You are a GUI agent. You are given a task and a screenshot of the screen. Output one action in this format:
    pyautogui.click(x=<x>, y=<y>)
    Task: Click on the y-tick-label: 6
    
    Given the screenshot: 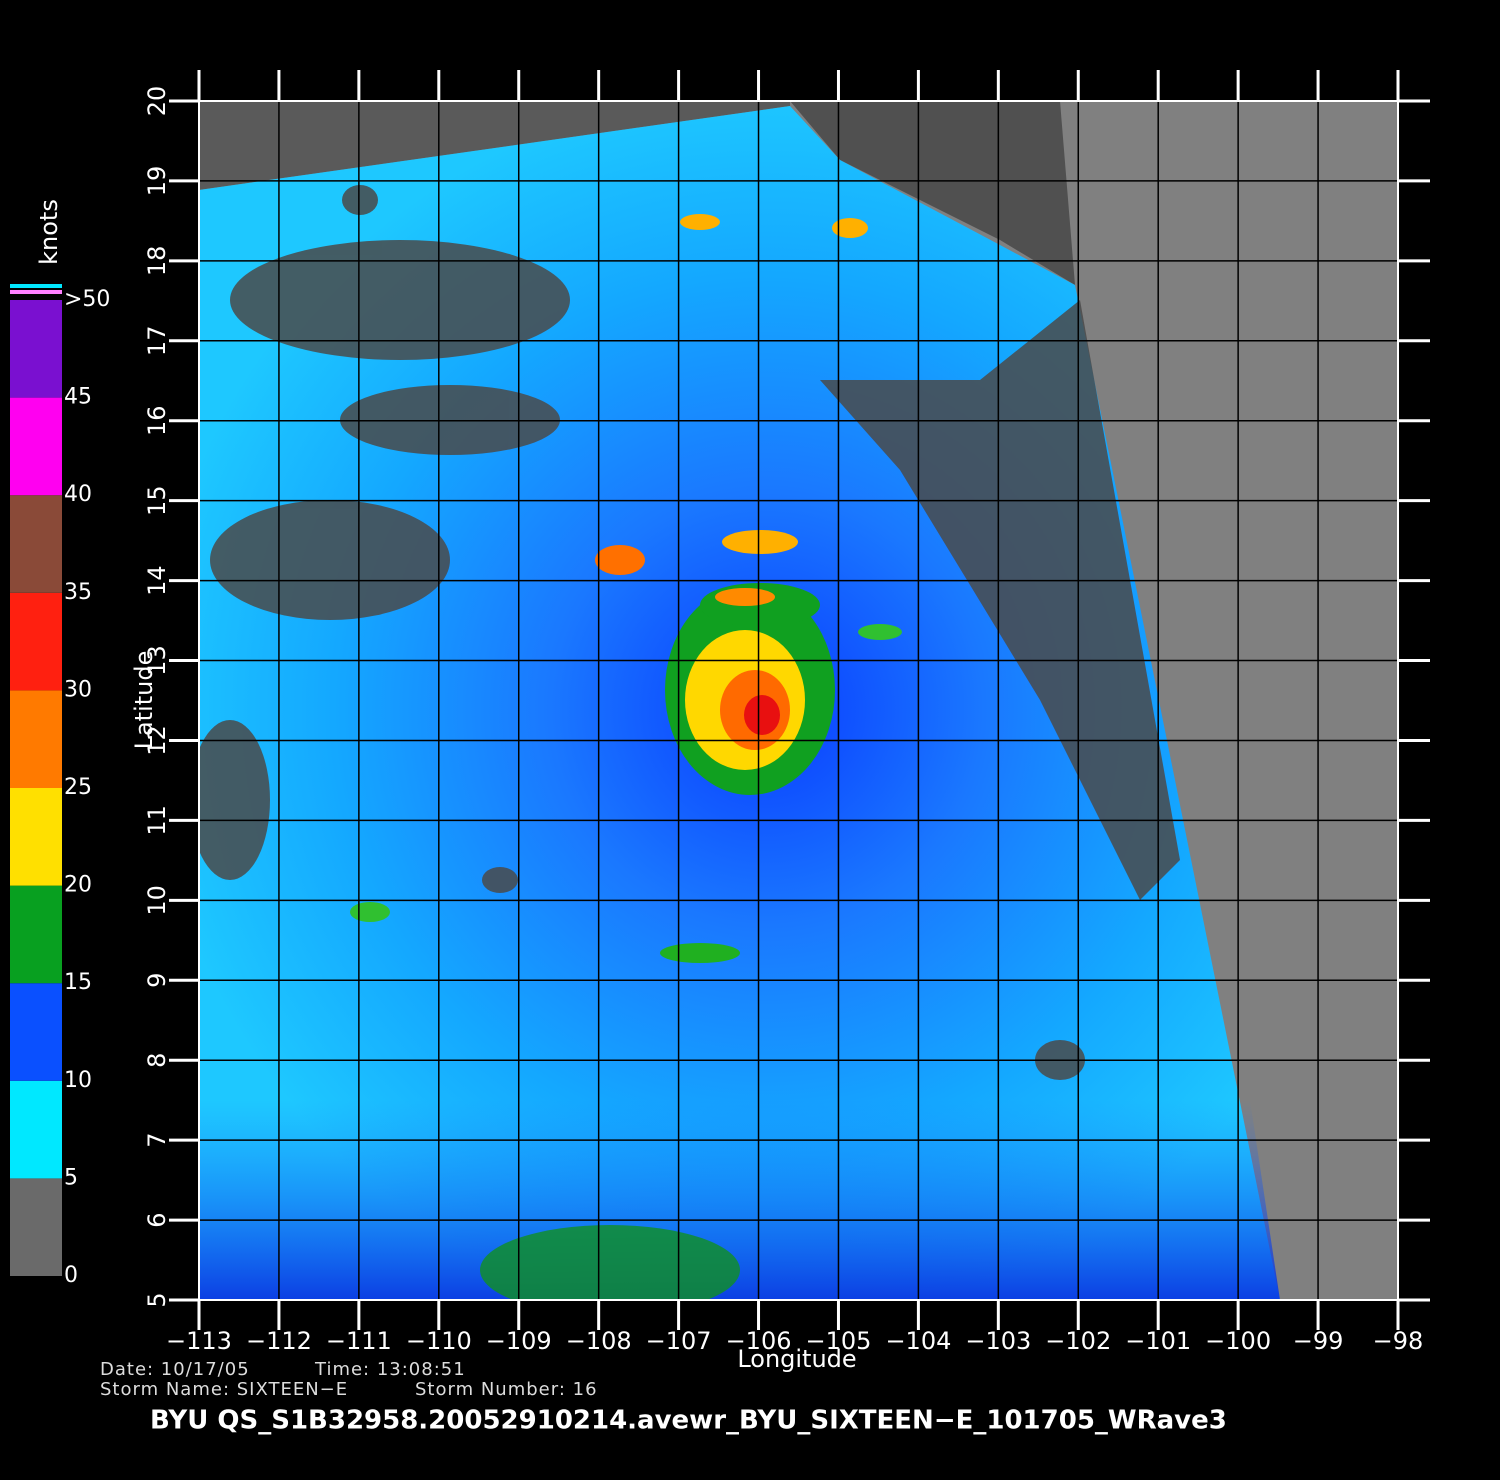 What is the action you would take?
    pyautogui.click(x=157, y=1219)
    